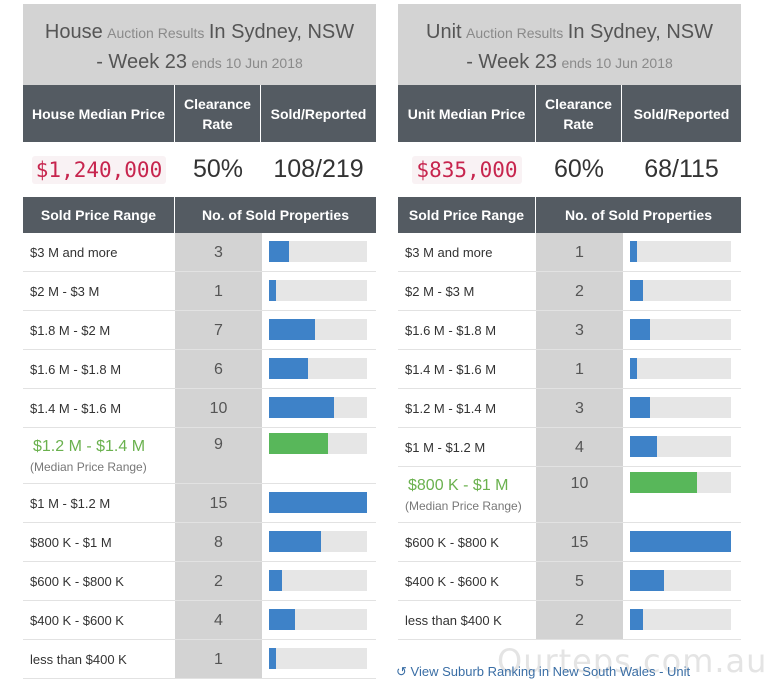 The image size is (770, 693). What do you see at coordinates (199, 369) in the screenshot?
I see `table-row: $1.6 M - $1.8 M 6` at bounding box center [199, 369].